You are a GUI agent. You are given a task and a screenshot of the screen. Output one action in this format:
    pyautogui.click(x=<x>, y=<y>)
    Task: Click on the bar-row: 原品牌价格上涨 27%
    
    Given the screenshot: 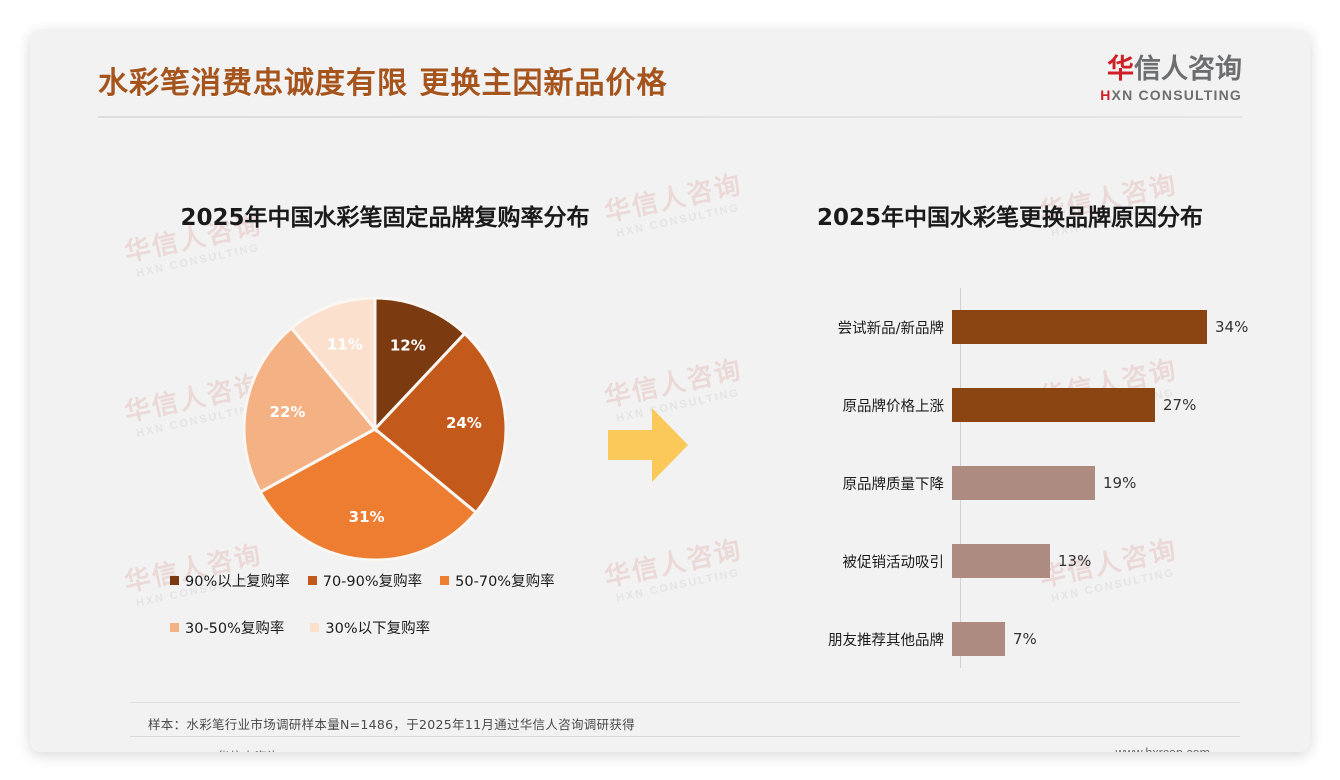 What is the action you would take?
    pyautogui.click(x=1035, y=405)
    